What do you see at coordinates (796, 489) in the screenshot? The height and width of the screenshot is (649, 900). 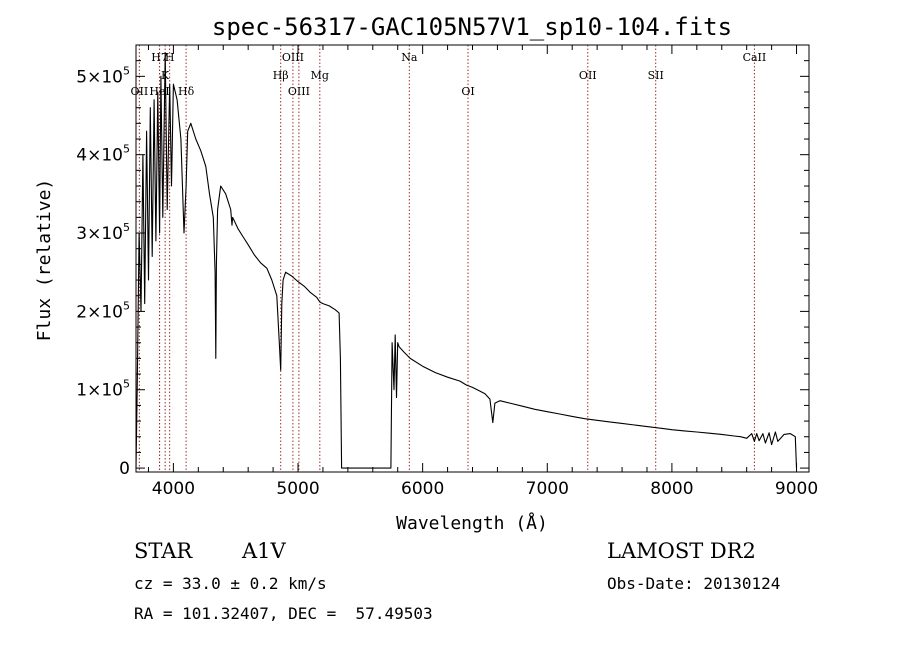 I see `x-tick-label-5: 9000` at bounding box center [796, 489].